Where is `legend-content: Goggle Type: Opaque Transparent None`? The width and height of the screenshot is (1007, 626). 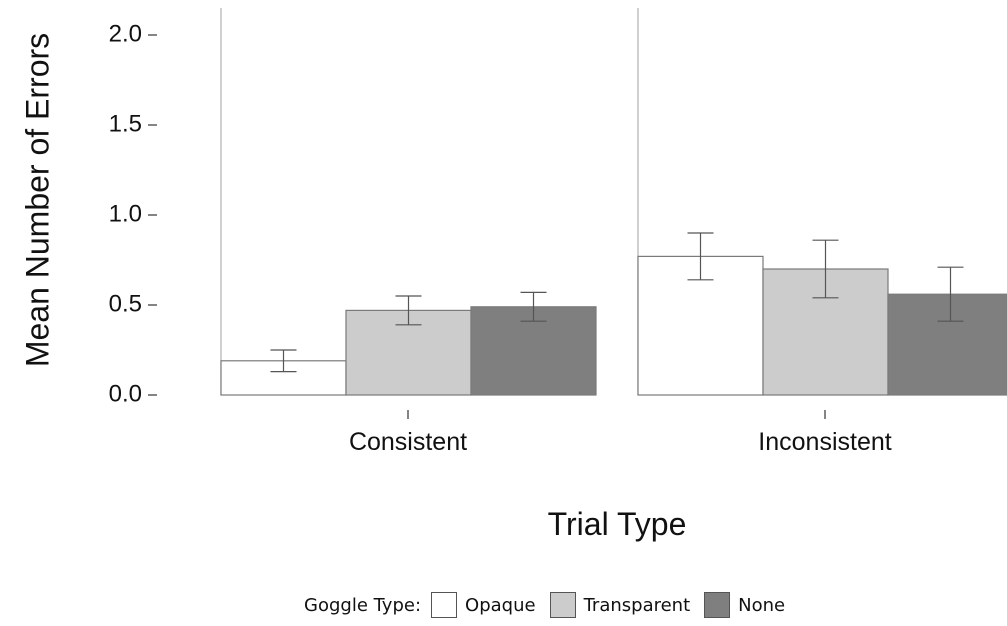
legend-content: Goggle Type: Opaque Transparent None is located at coordinates (551, 605).